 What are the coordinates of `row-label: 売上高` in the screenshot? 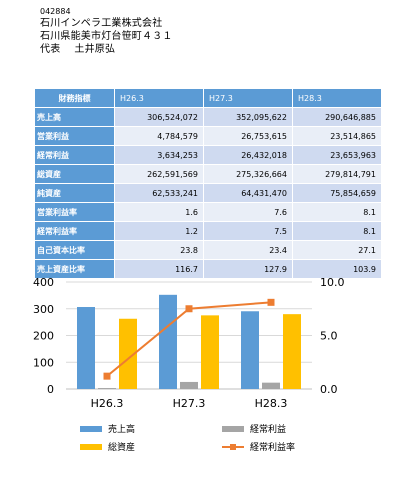 It's located at (74, 117).